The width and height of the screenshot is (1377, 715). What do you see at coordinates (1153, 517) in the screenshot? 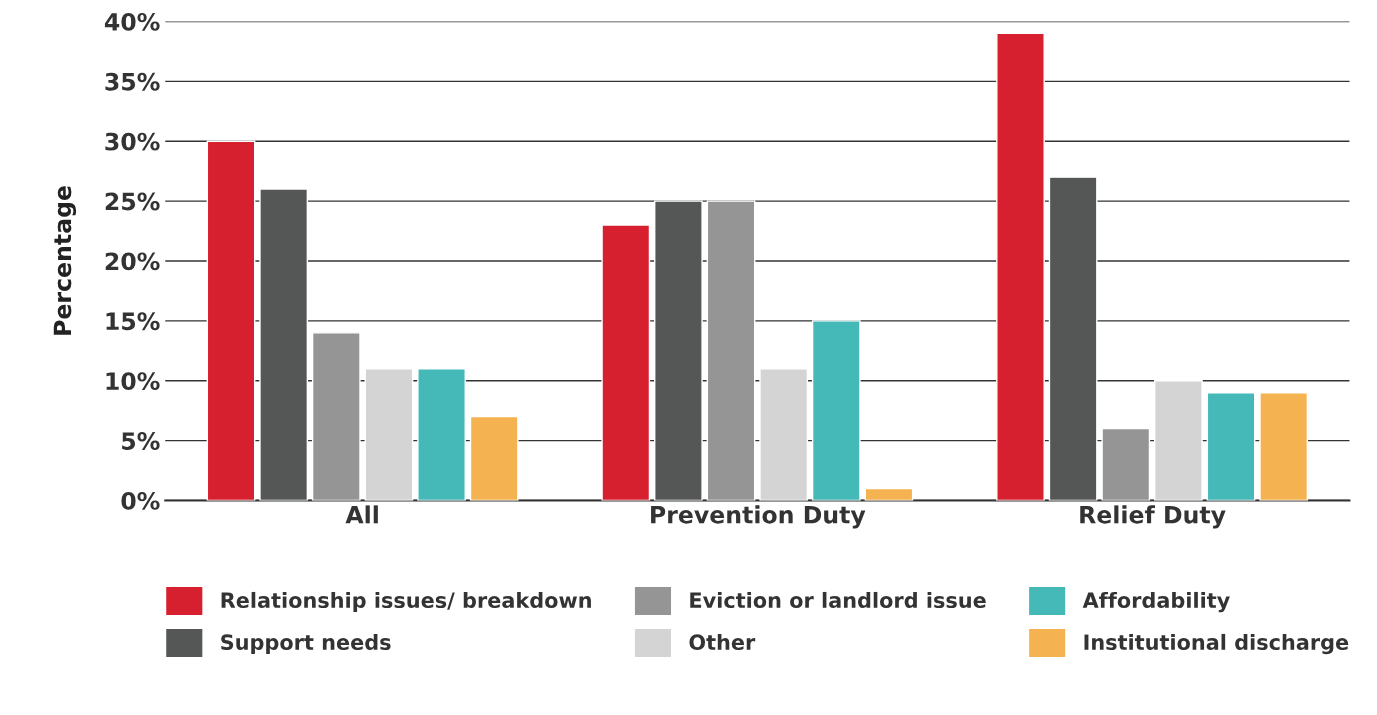
I see `x-tick-label: Relief Duty` at bounding box center [1153, 517].